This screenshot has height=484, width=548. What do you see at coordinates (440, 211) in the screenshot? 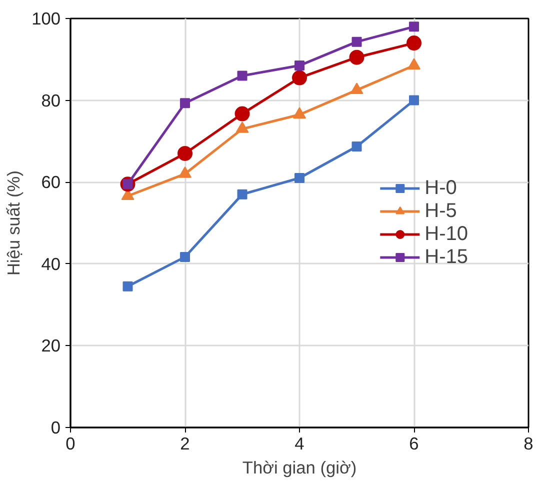
I see `legend-label: H-5` at bounding box center [440, 211].